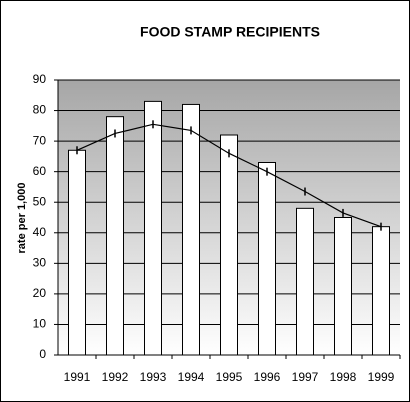 Image resolution: width=410 pixels, height=402 pixels. What do you see at coordinates (40, 79) in the screenshot?
I see `y-tick-label: 90` at bounding box center [40, 79].